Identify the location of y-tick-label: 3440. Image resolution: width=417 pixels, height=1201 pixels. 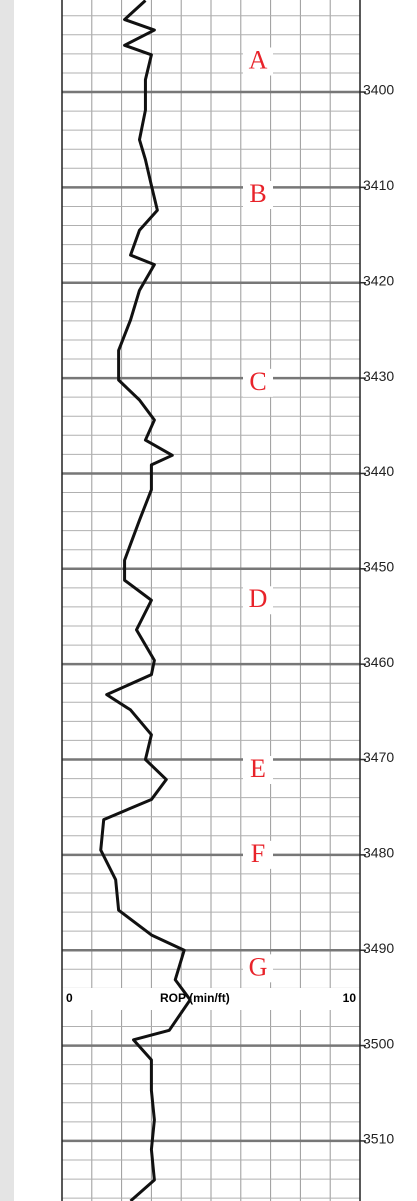
(378, 471).